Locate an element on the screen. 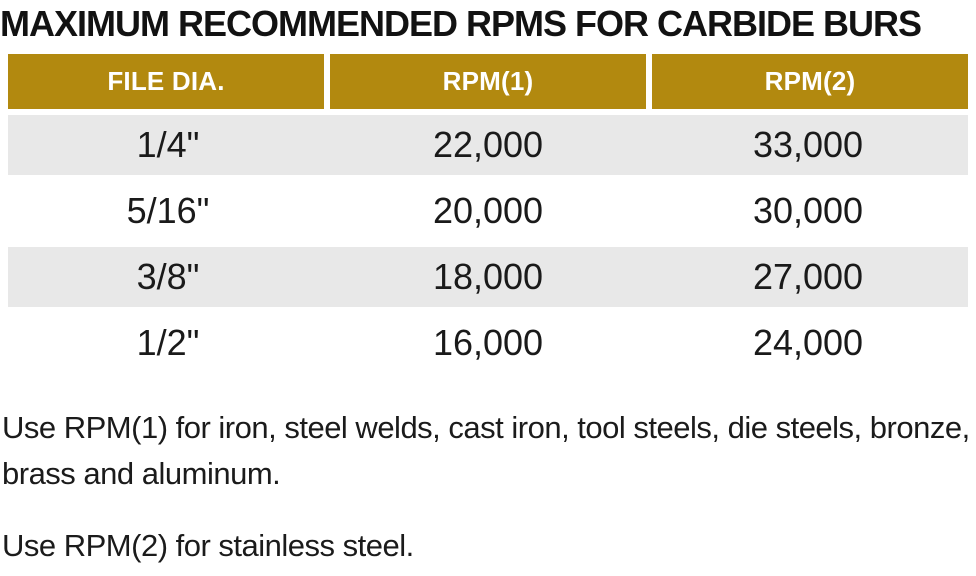 The image size is (976, 576). cell-file-dia: 5/16" is located at coordinates (168, 210).